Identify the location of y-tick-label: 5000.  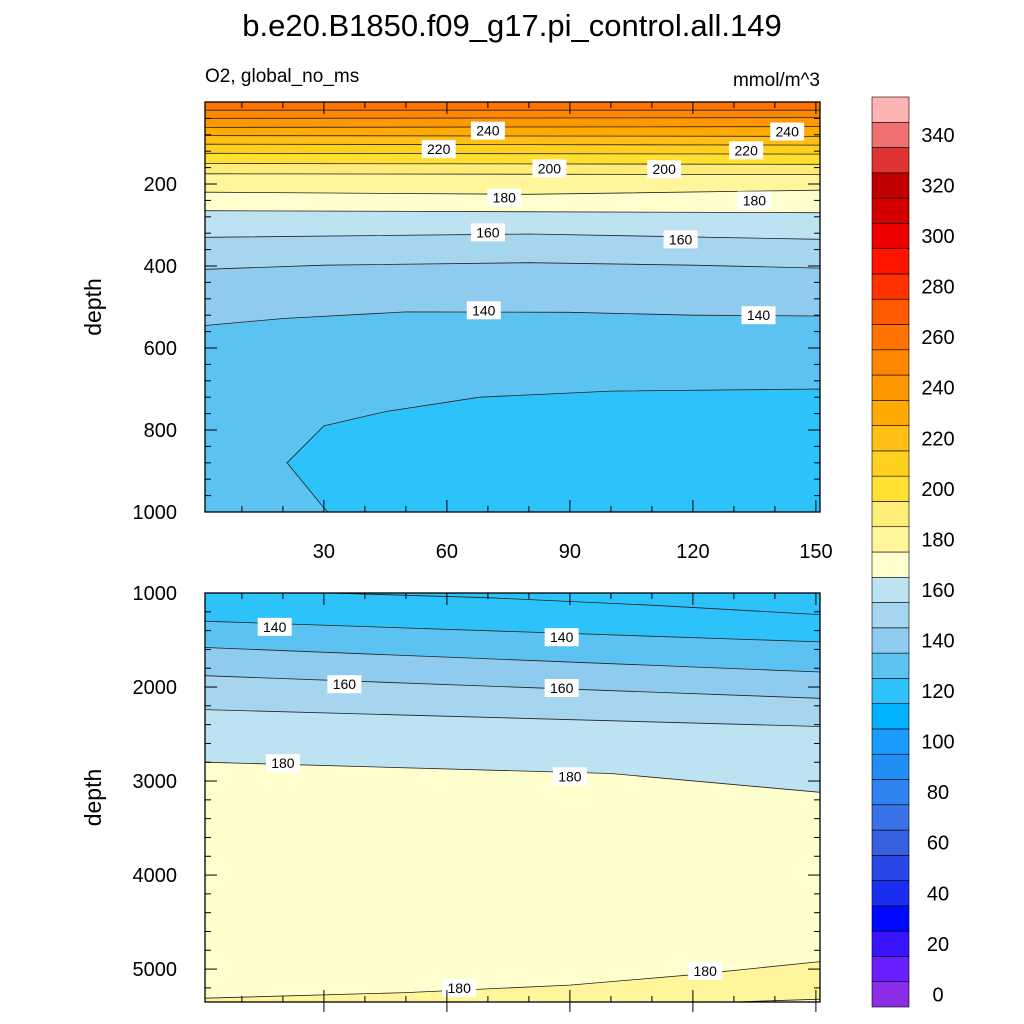
(155, 970).